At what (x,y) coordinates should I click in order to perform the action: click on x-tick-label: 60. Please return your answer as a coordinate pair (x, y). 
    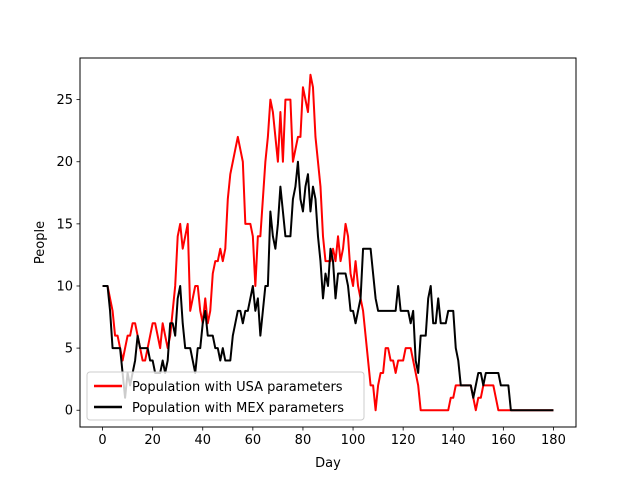
    Looking at the image, I should click on (253, 440).